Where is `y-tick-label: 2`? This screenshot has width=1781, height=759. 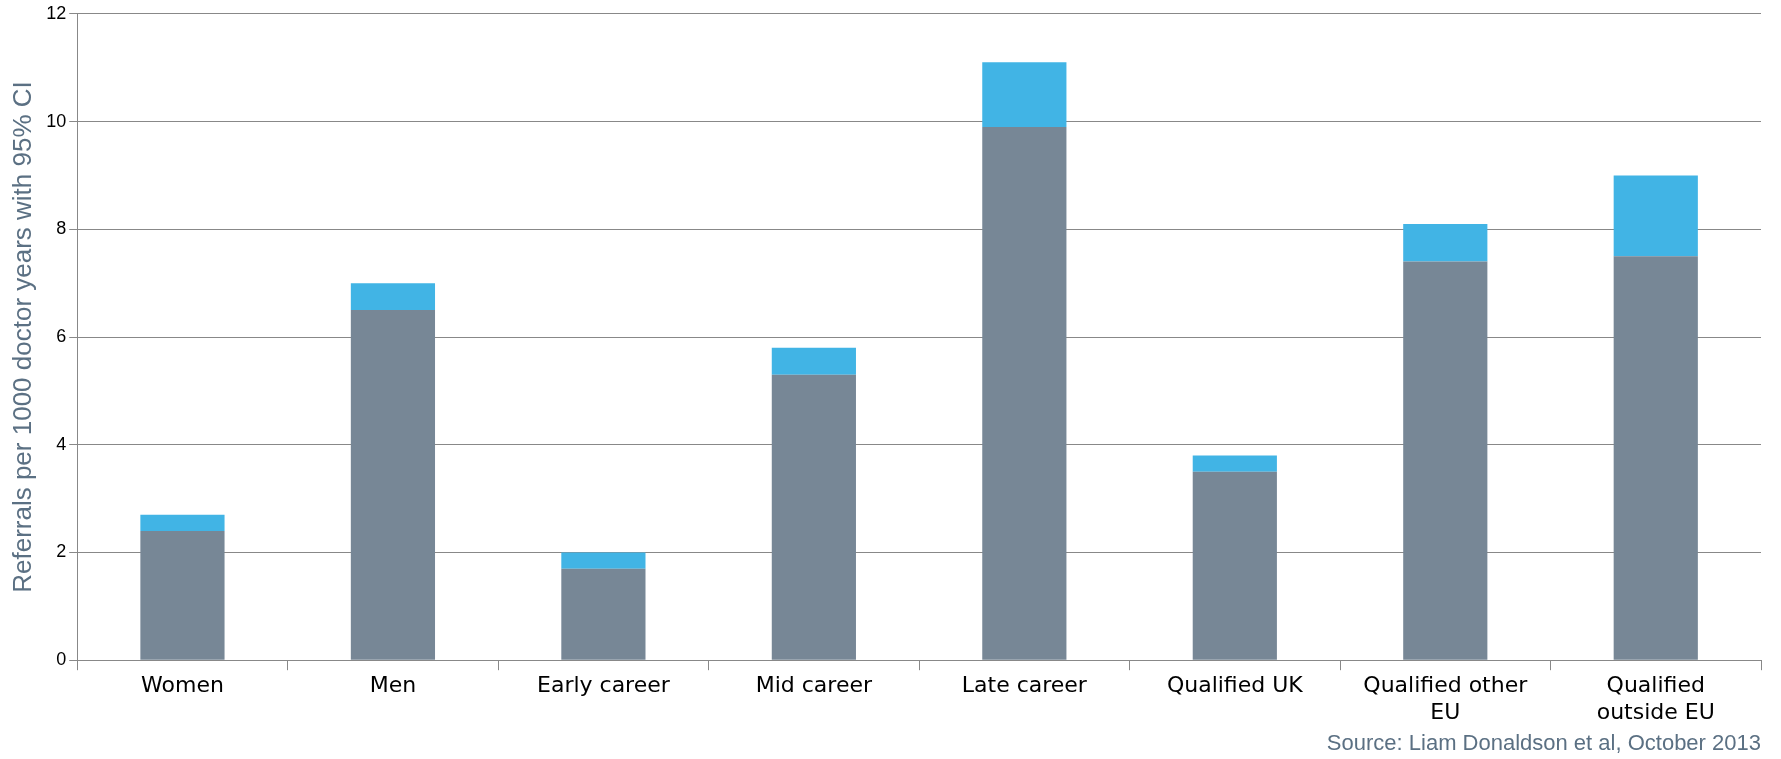
y-tick-label: 2 is located at coordinates (61, 551).